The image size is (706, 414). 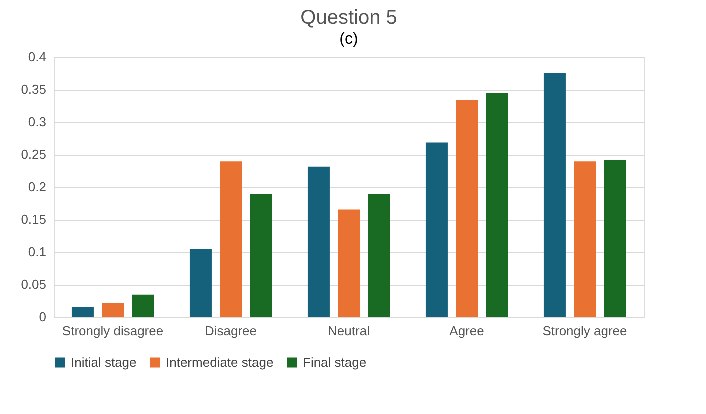 What do you see at coordinates (37, 57) in the screenshot?
I see `y-tick-label: 0.4` at bounding box center [37, 57].